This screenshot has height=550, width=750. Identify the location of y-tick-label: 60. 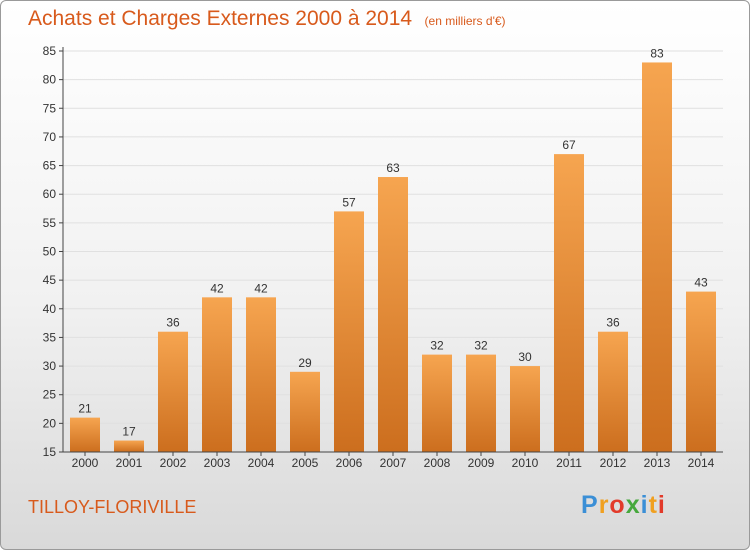
(50, 194).